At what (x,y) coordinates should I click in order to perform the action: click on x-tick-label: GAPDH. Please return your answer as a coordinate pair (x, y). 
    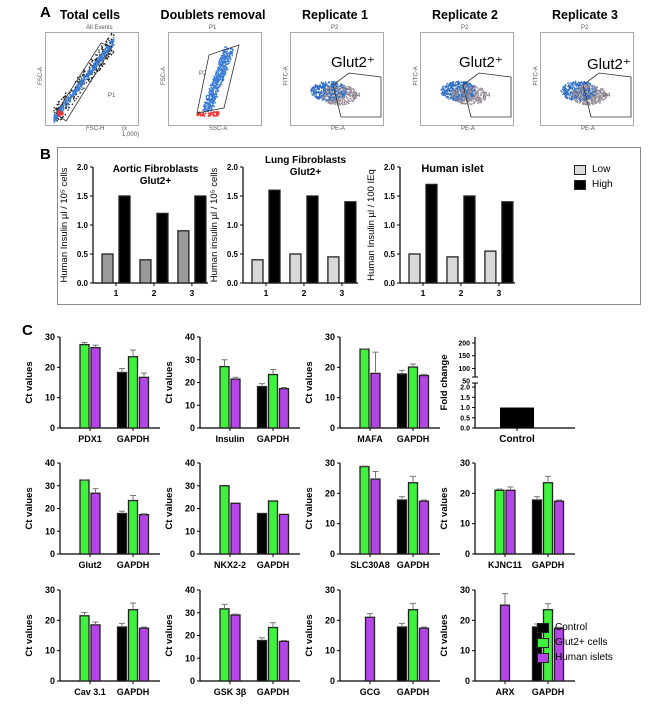
    Looking at the image, I should click on (548, 692).